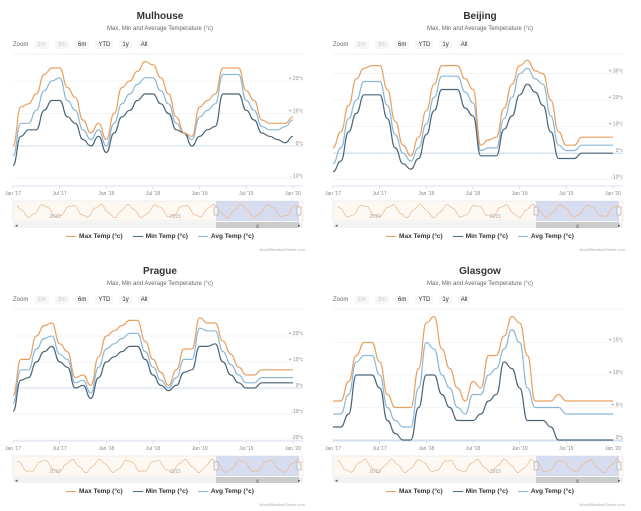 This screenshot has width=641, height=511. I want to click on chart-title: Prague, so click(160, 271).